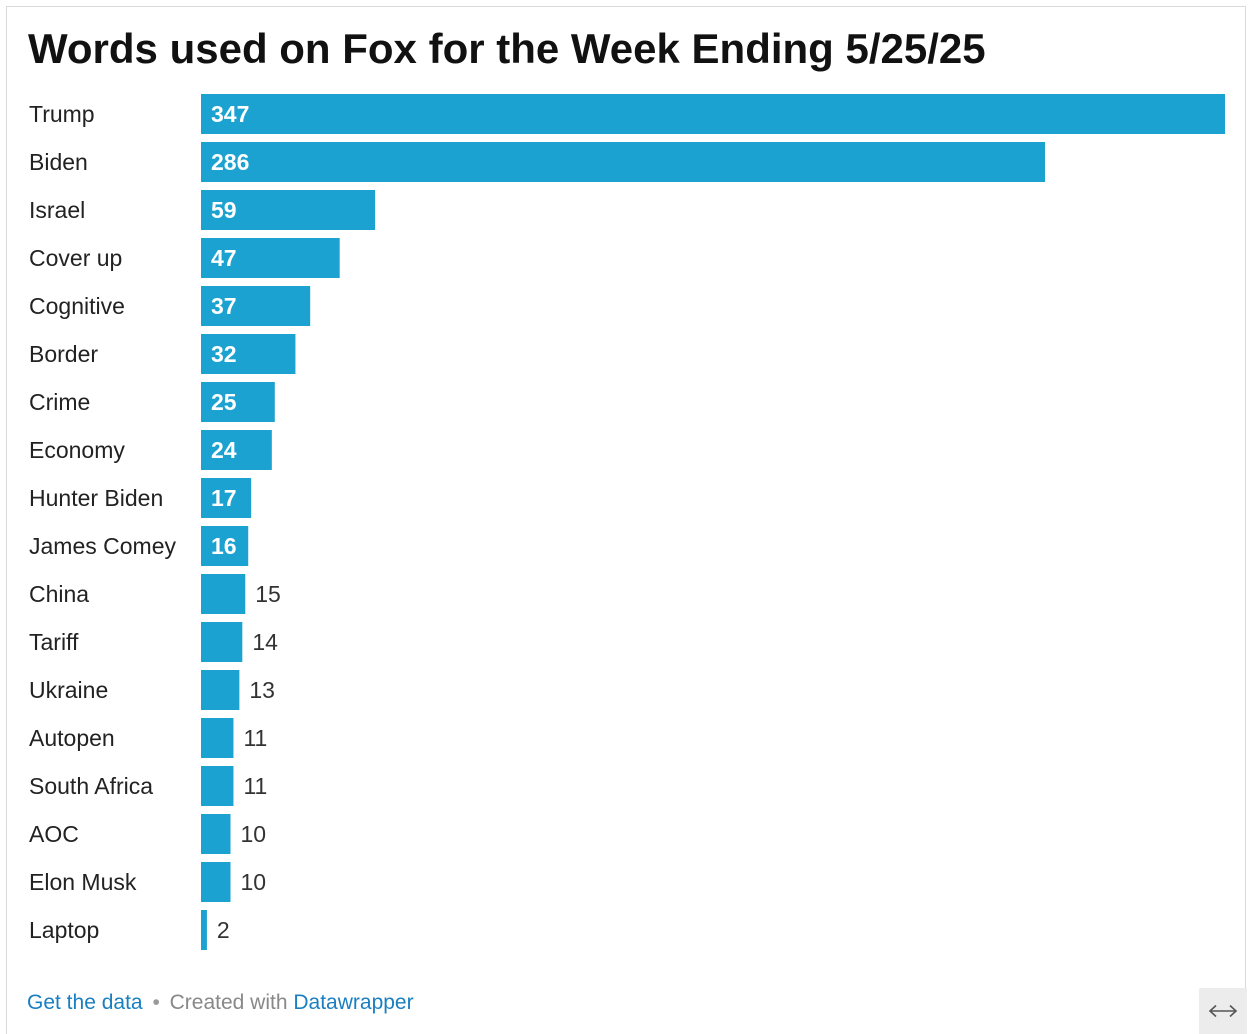 Image resolution: width=1252 pixels, height=1034 pixels. Describe the element at coordinates (59, 402) in the screenshot. I see `category-label-crime: Crime` at that location.